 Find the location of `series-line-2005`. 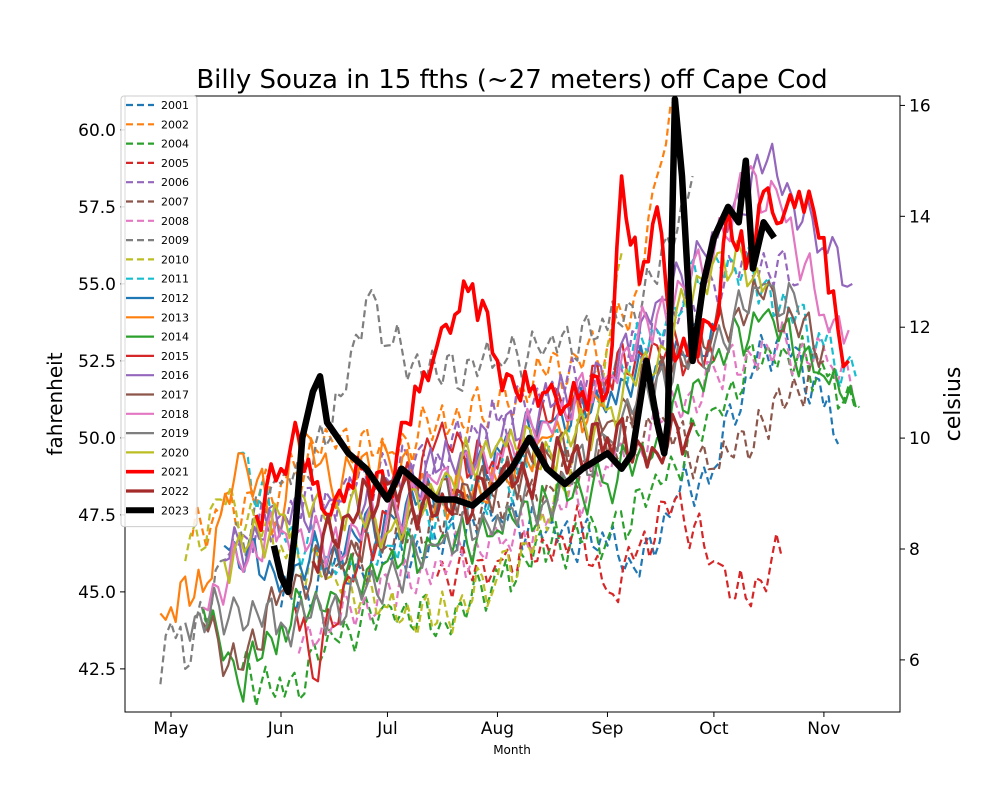

series-line-2005 is located at coordinates (609, 549).